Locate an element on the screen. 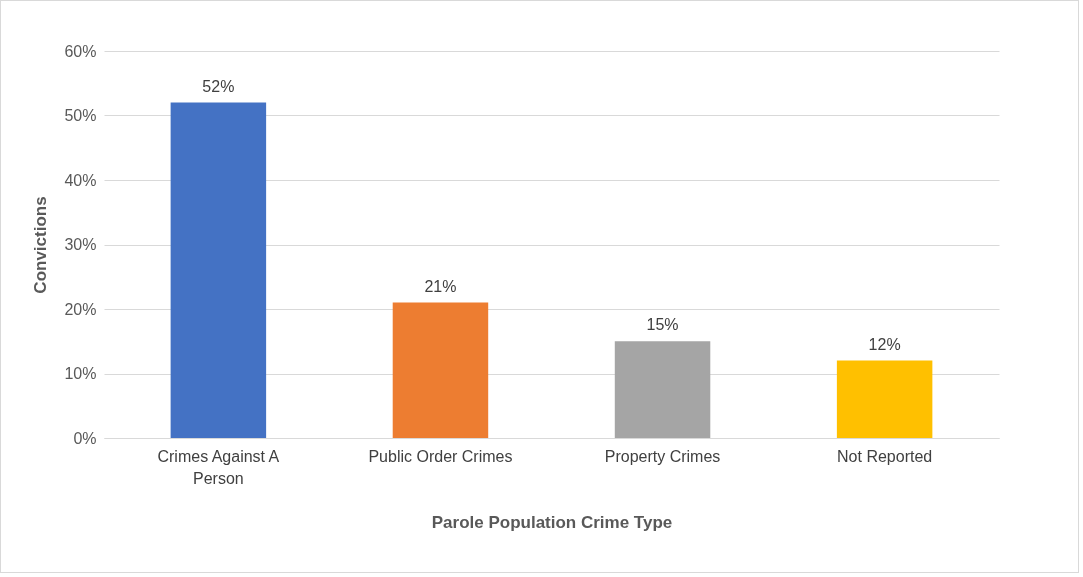  data-label: 12% is located at coordinates (884, 344).